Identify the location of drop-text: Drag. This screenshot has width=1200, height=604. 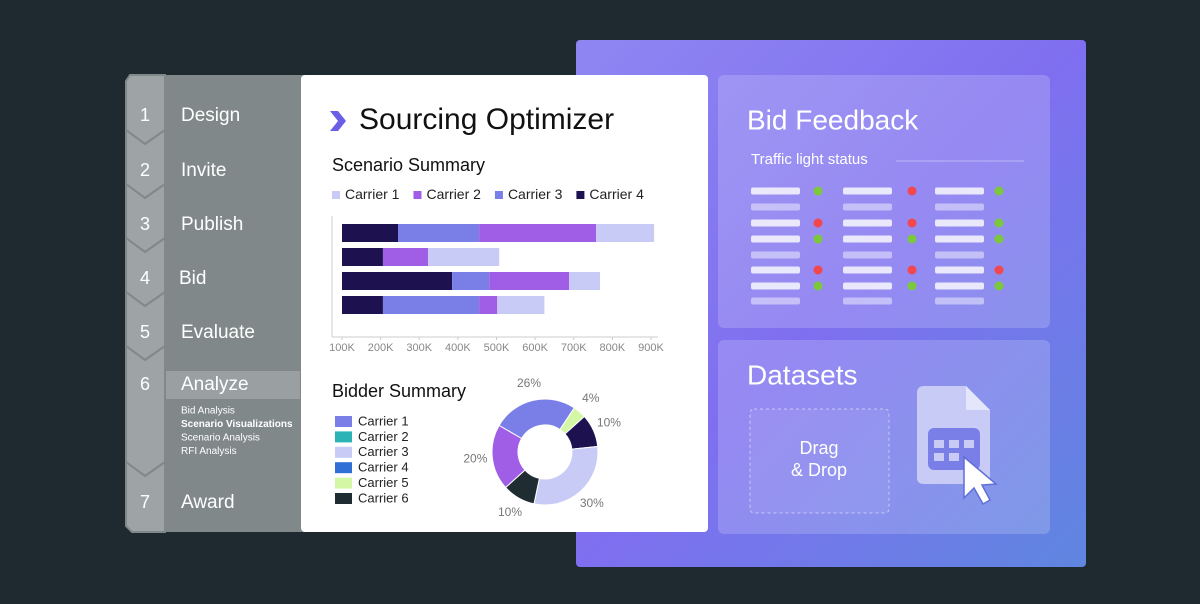
(818, 448).